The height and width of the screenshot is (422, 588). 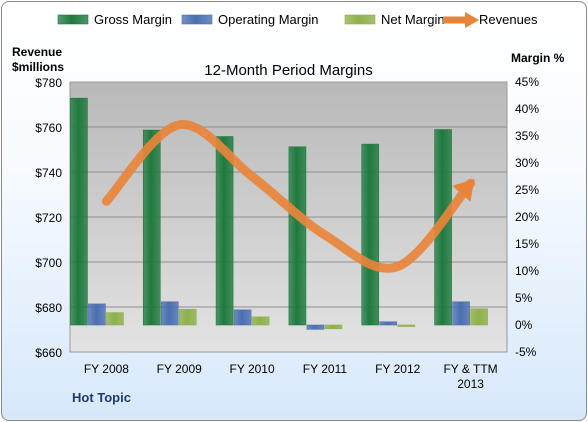 What do you see at coordinates (48, 353) in the screenshot?
I see `y-left-tick-label: $660` at bounding box center [48, 353].